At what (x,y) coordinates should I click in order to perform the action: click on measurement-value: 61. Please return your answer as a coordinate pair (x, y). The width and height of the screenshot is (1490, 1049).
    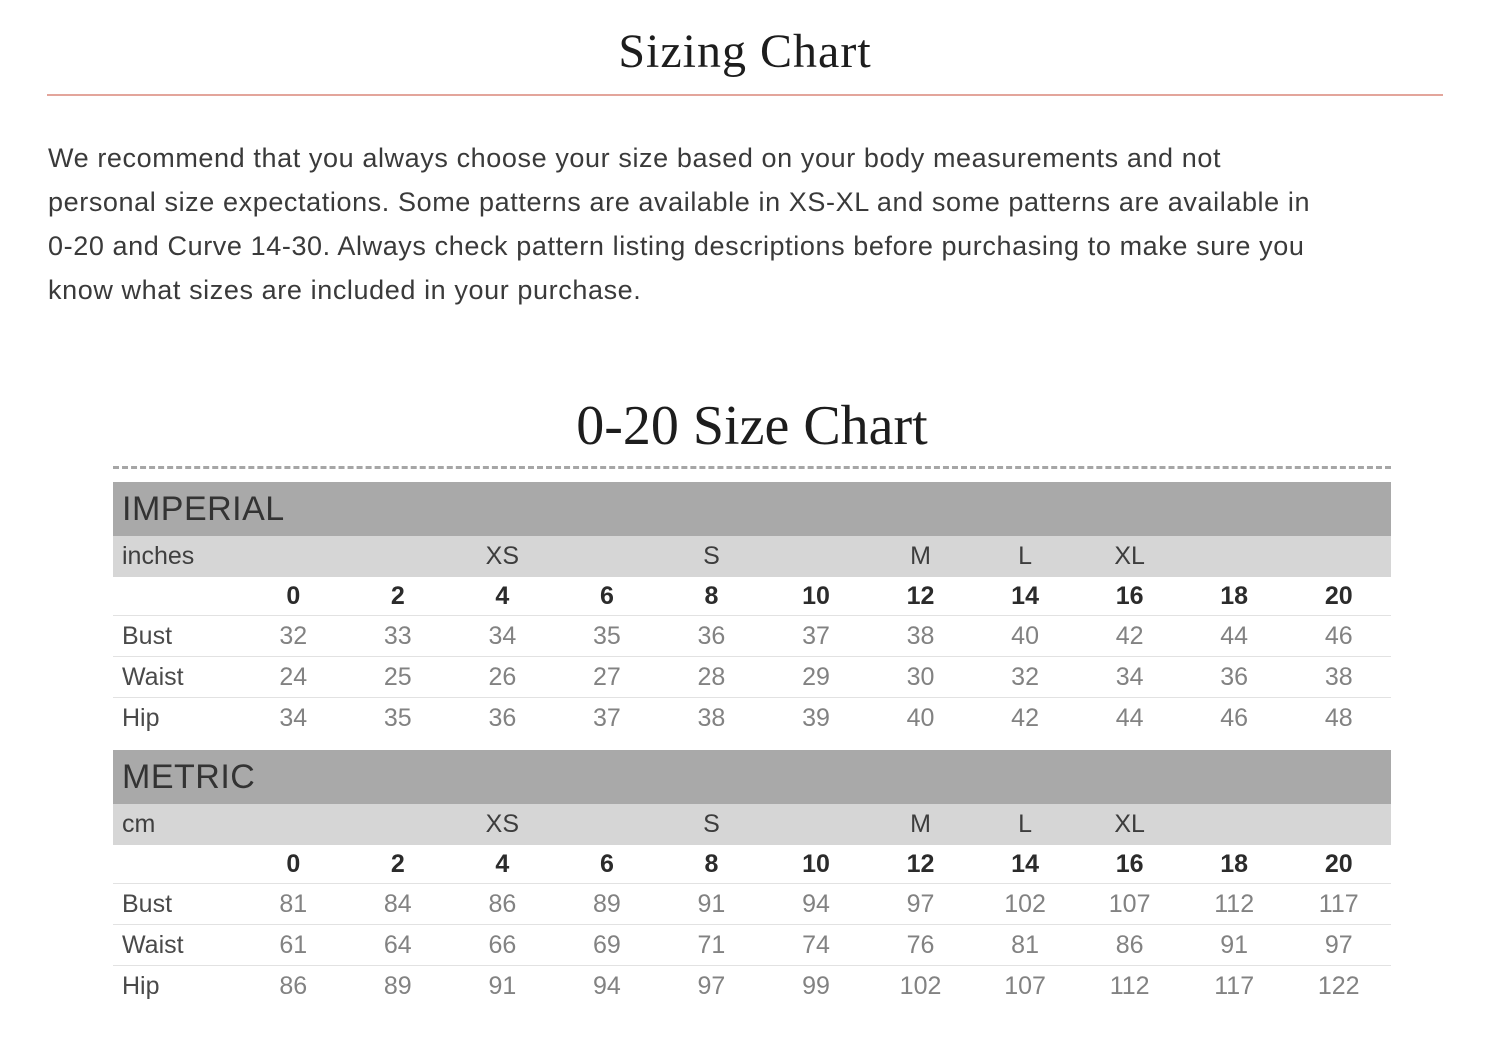
    Looking at the image, I should click on (293, 944).